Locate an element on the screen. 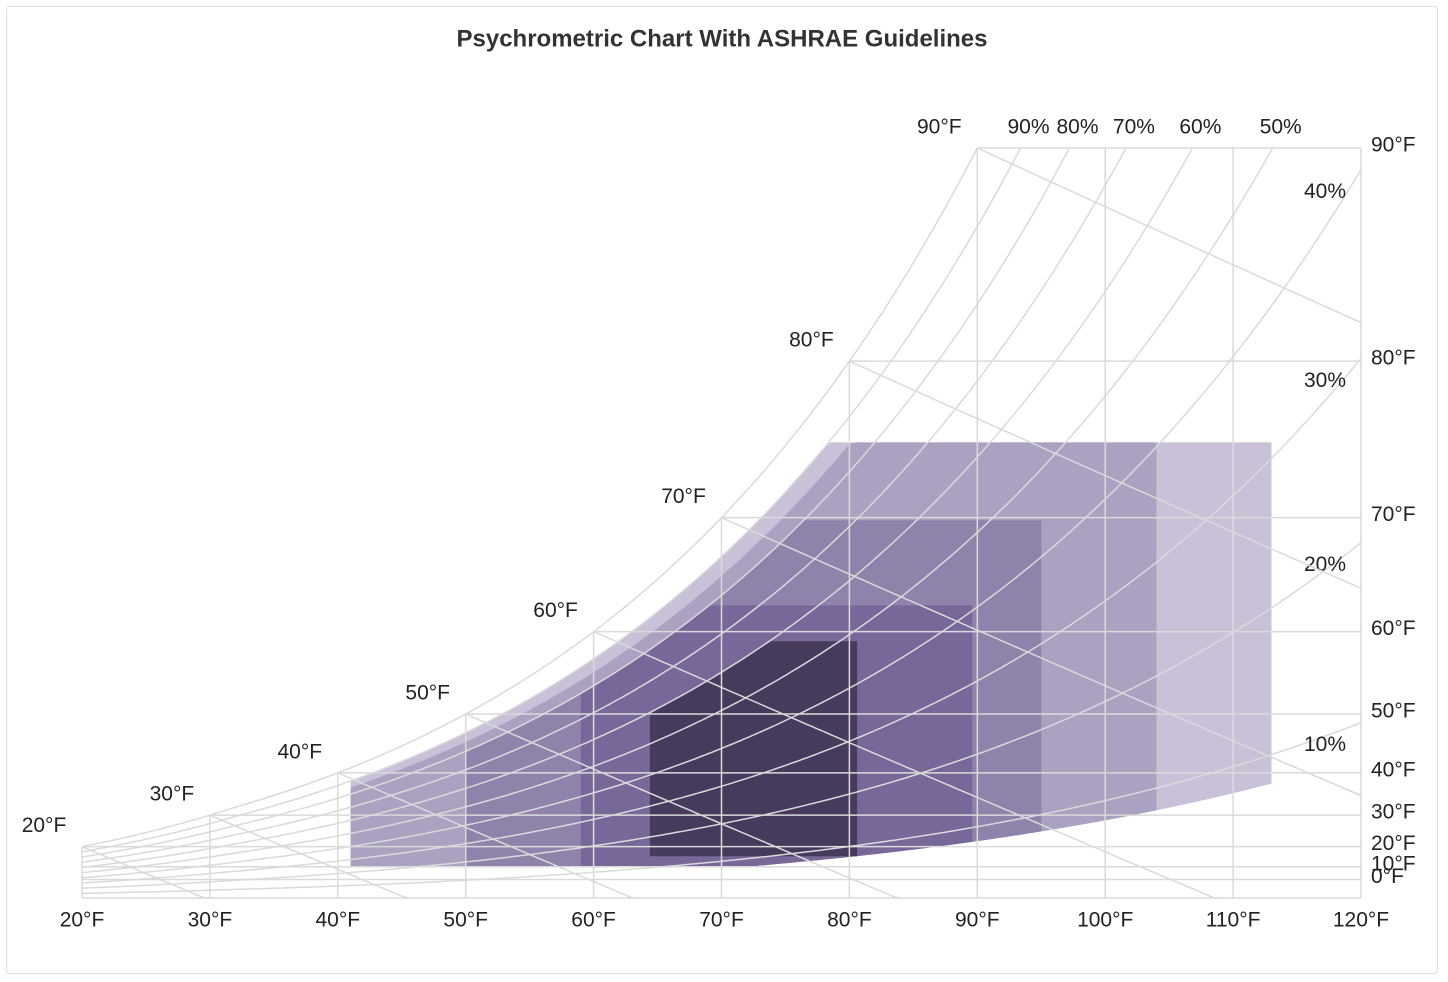  rh-label: 10% is located at coordinates (1325, 744).